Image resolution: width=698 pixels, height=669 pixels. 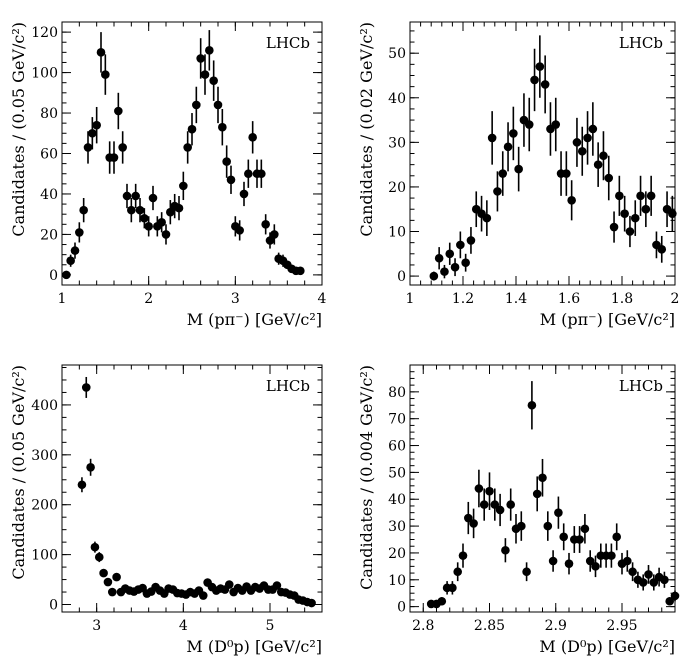 What do you see at coordinates (270, 626) in the screenshot?
I see `x-tick-label: 5` at bounding box center [270, 626].